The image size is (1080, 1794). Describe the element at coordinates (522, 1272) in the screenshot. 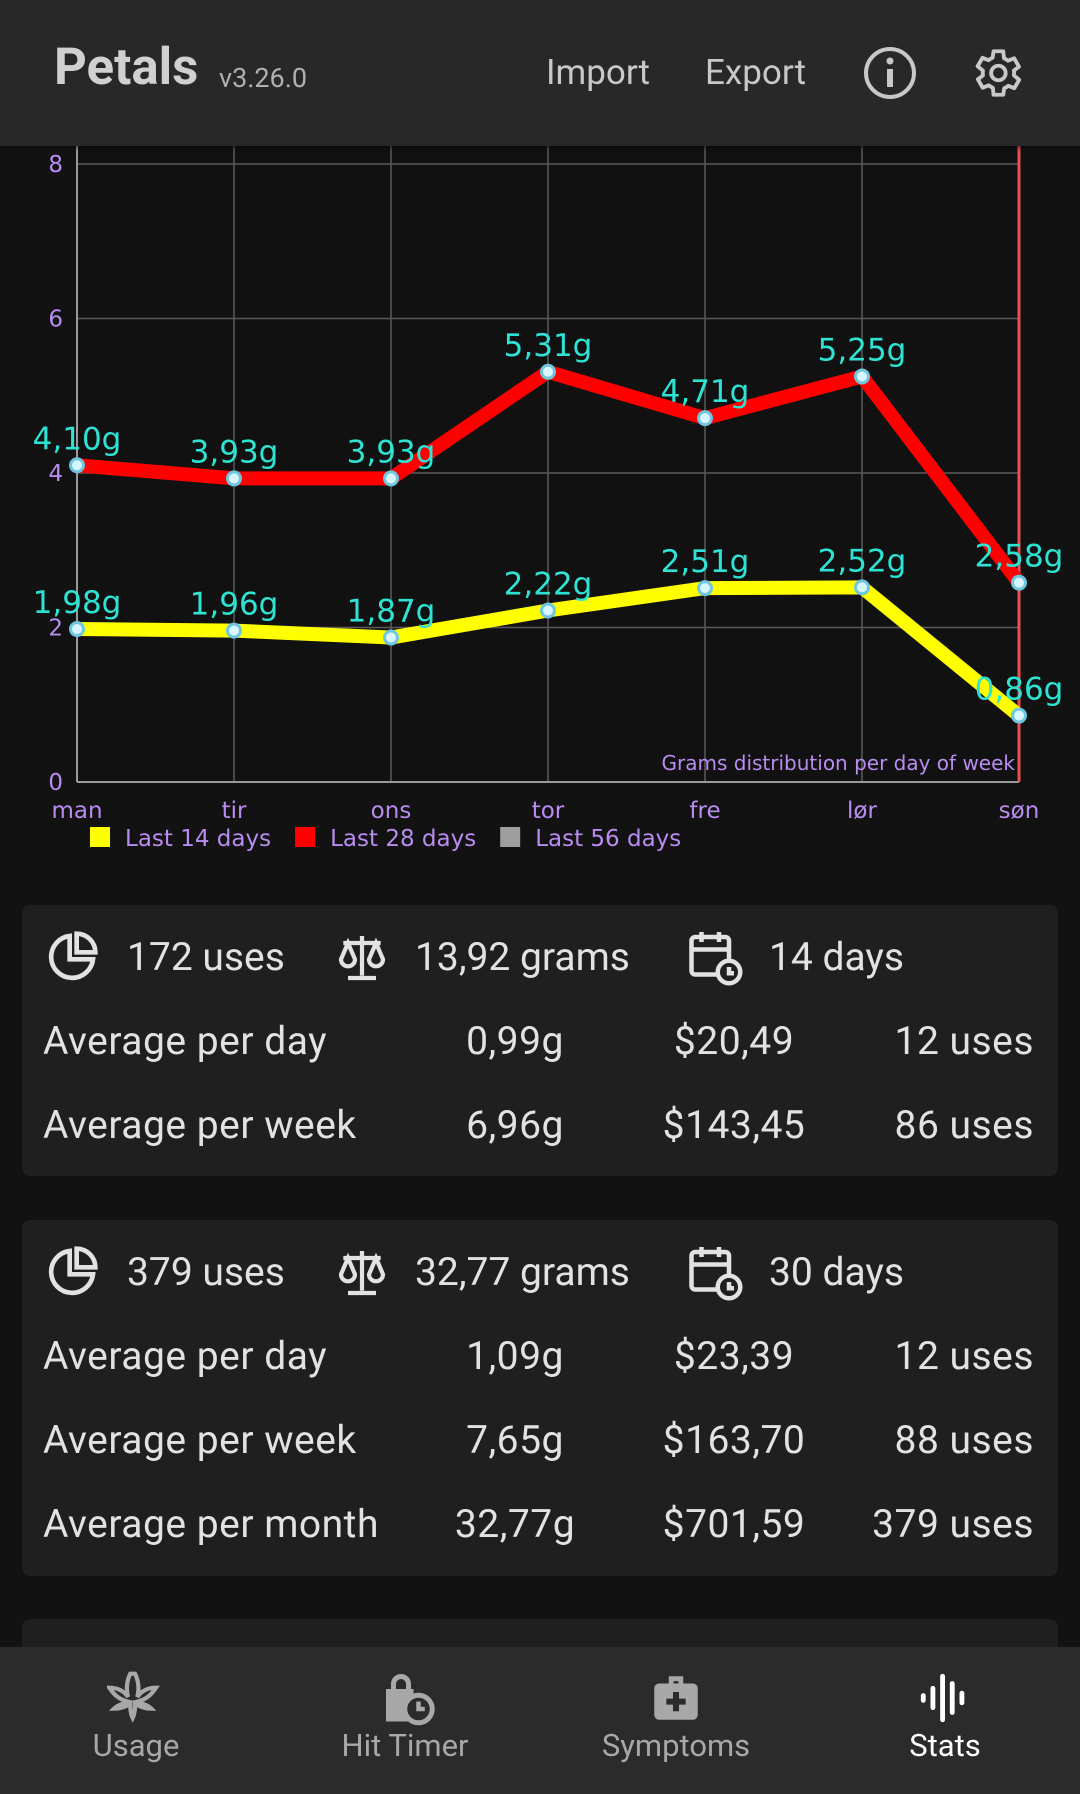

I see `grams-total: 32,77 grams` at that location.